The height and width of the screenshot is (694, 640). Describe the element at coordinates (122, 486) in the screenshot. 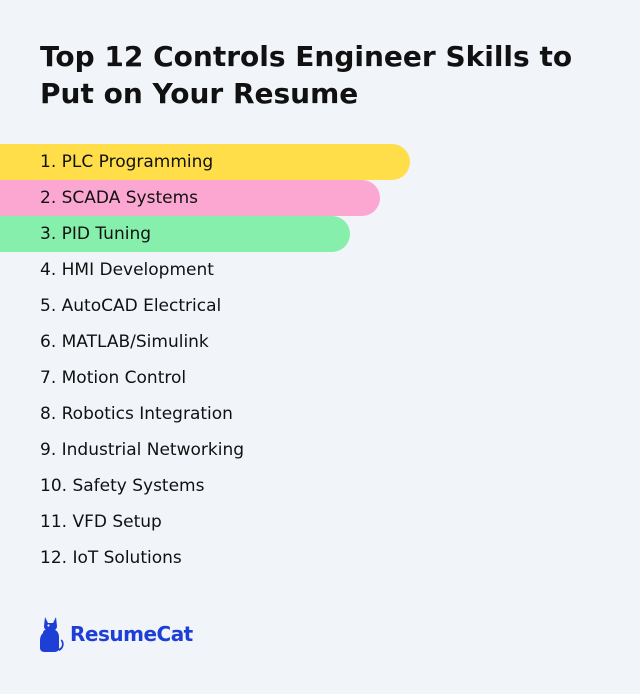

I see `skill-item-10: 10. Safety Systems` at that location.